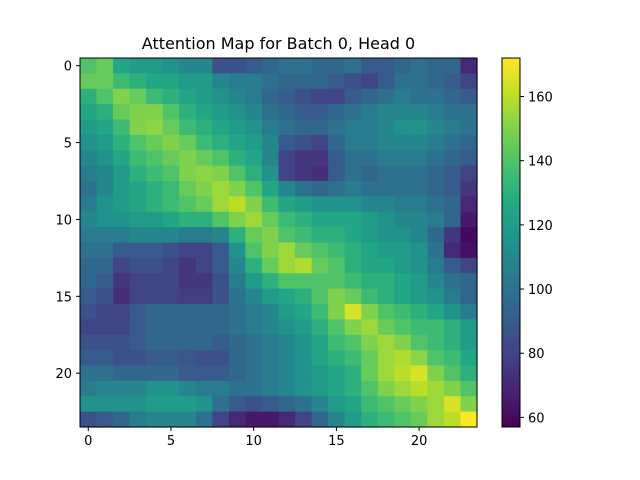  I want to click on heatmap-cell-r2-c9, so click(237, 96).